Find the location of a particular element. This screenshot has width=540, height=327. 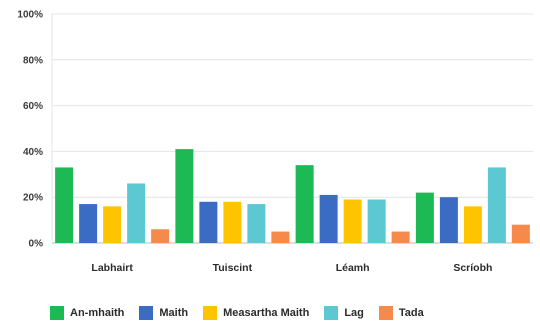

y-tick-label: 100% is located at coordinates (30, 15).